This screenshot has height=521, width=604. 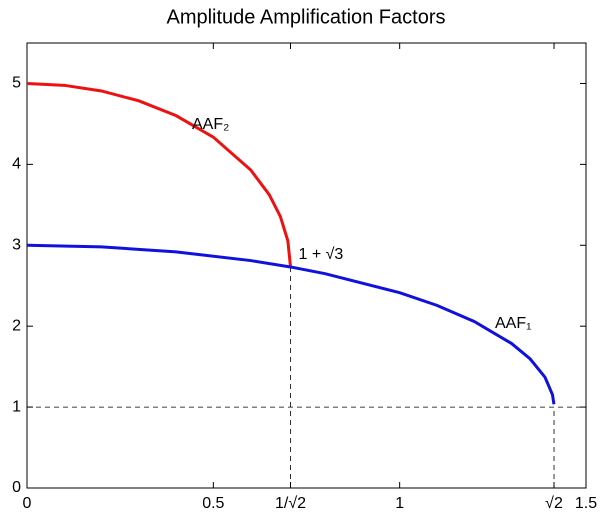 What do you see at coordinates (321, 254) in the screenshot?
I see `annotation: 1 + √3` at bounding box center [321, 254].